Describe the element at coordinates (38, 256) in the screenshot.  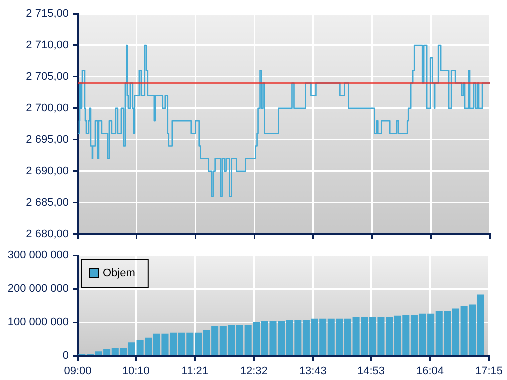
I see `y-tick-label: 300 000 000` at that location.